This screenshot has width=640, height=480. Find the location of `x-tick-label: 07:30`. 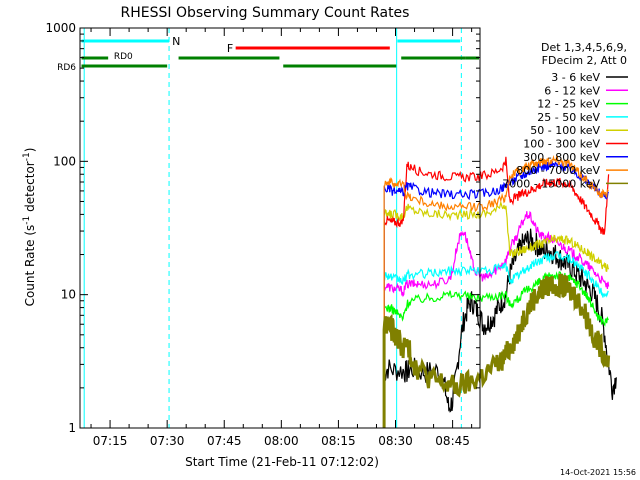

x-tick-label: 07:30 is located at coordinates (167, 441).